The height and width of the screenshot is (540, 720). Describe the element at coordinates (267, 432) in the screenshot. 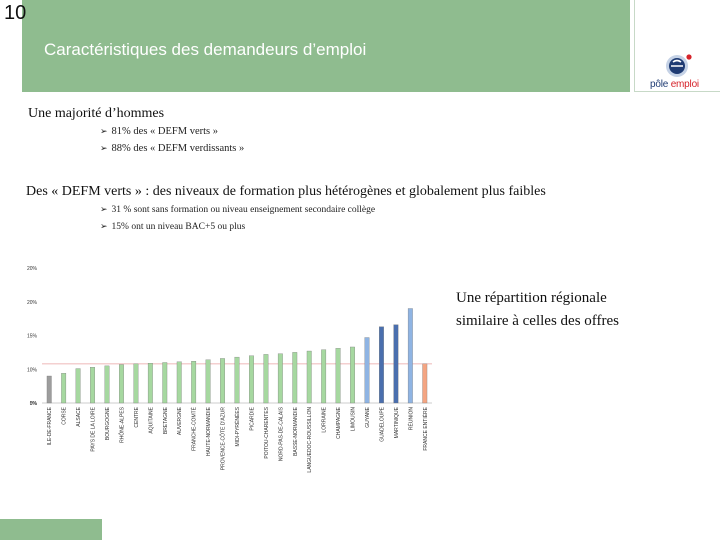

I see `x-tick-label: POITOU-CHARENTES` at that location.